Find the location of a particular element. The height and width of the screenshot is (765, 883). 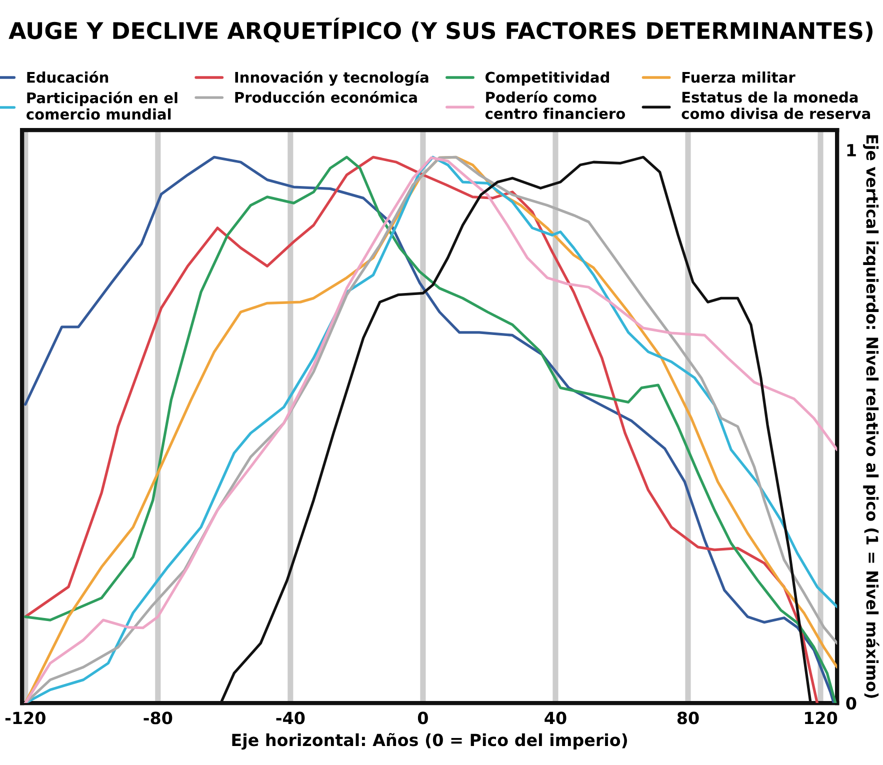

x-tick-label: 0 is located at coordinates (423, 718).